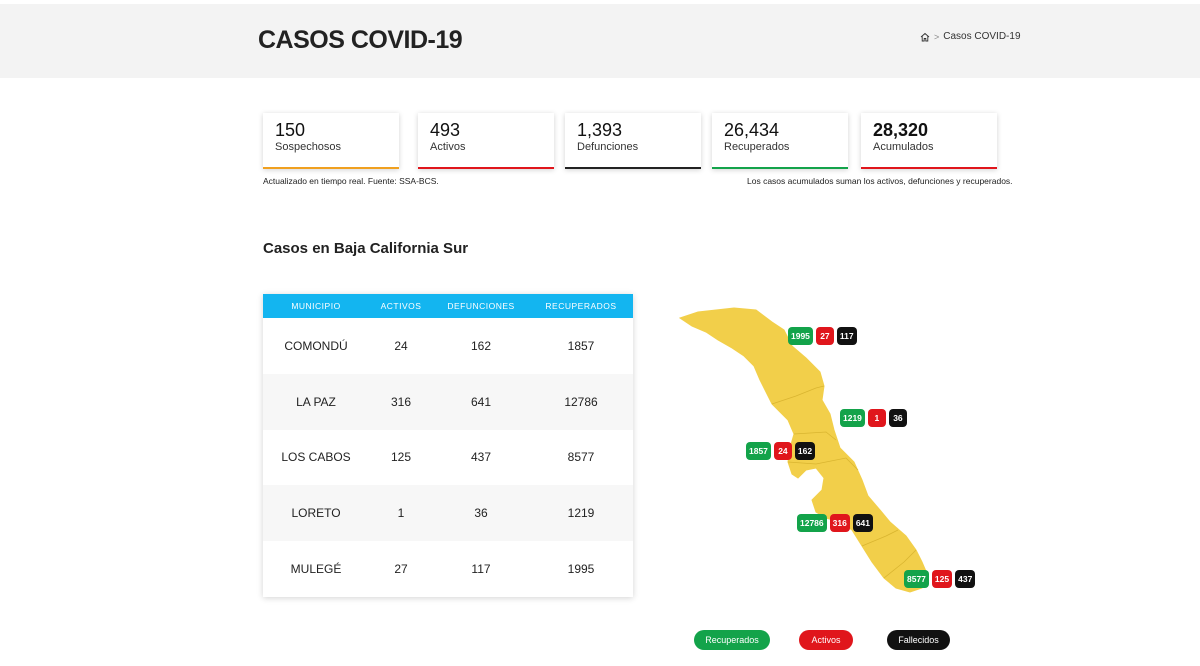 The width and height of the screenshot is (1200, 666). Describe the element at coordinates (581, 569) in the screenshot. I see `cell-recuperados: 1995` at that location.